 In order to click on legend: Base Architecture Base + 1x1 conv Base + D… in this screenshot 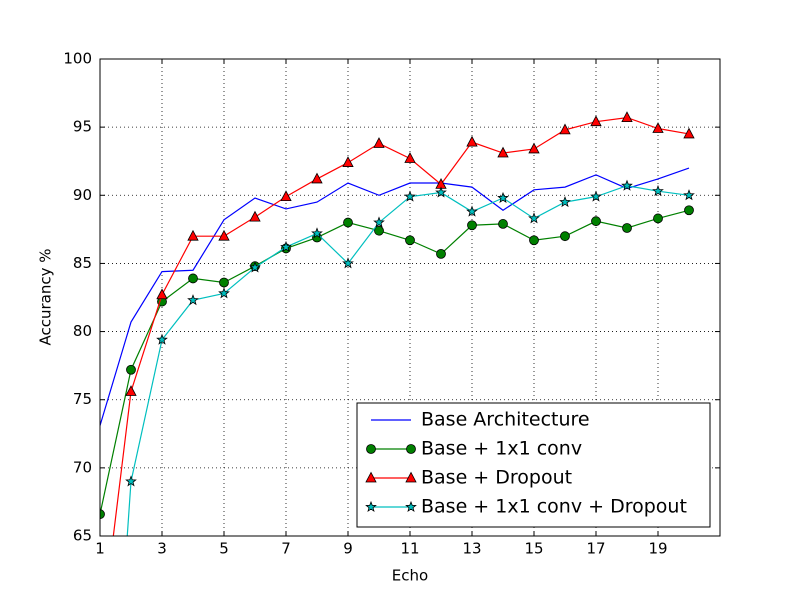, I will do `click(533, 465)`.